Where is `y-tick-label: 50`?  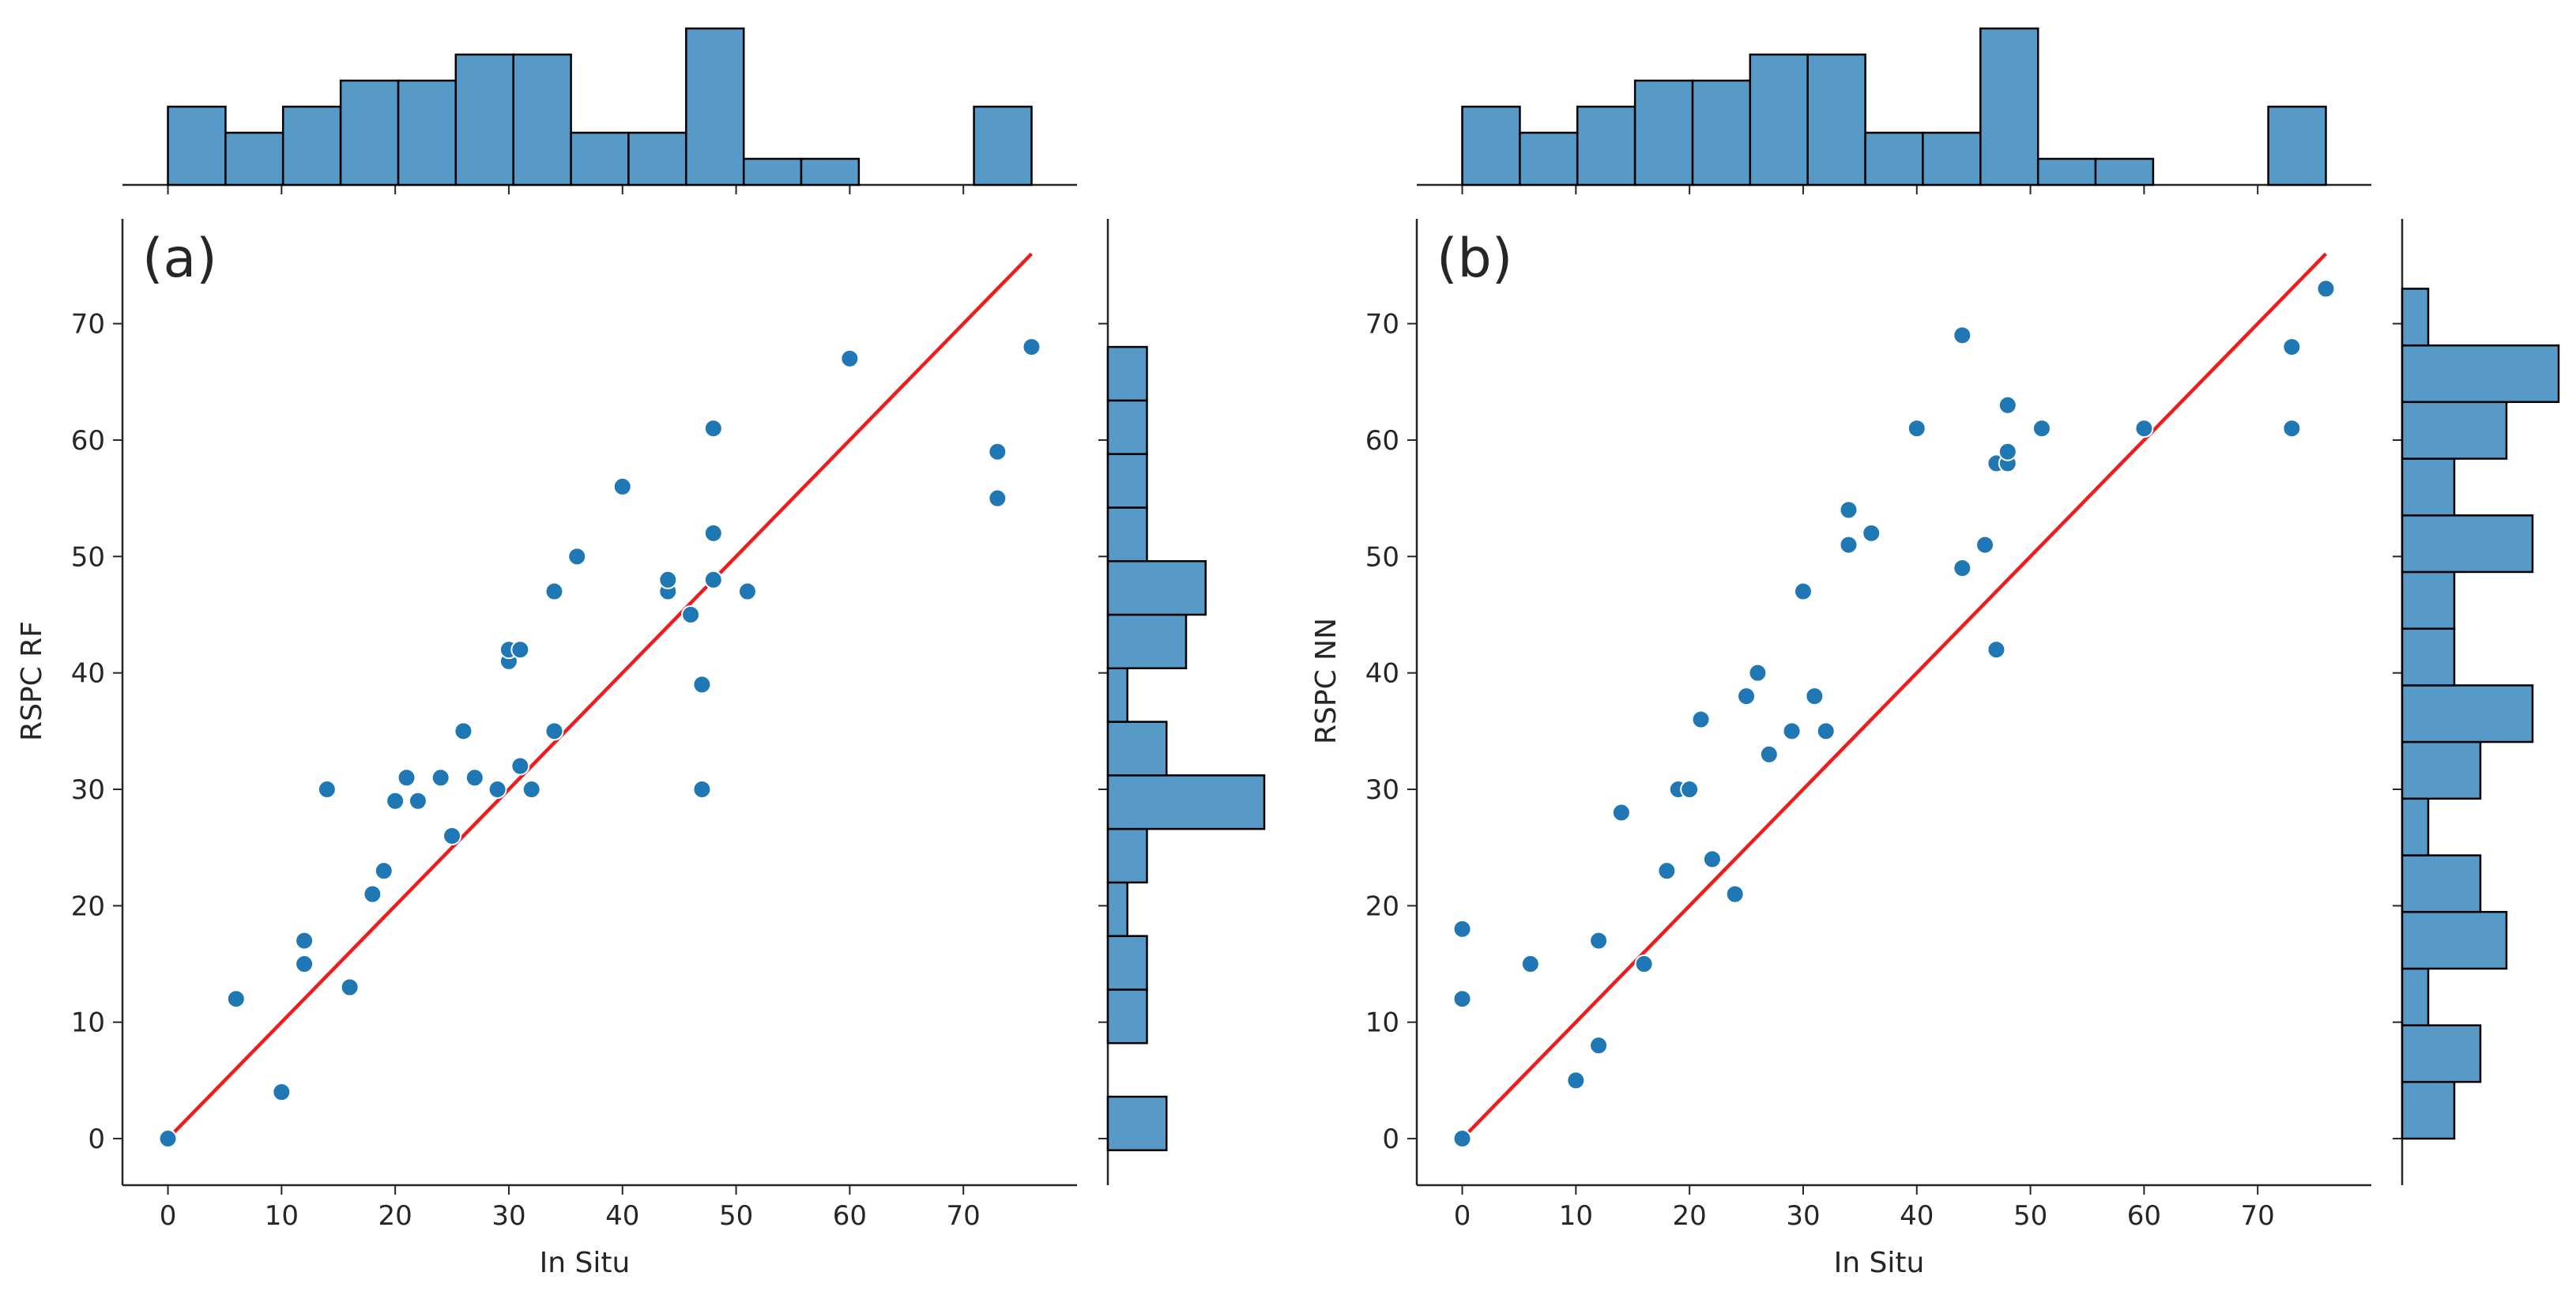
y-tick-label: 50 is located at coordinates (88, 557).